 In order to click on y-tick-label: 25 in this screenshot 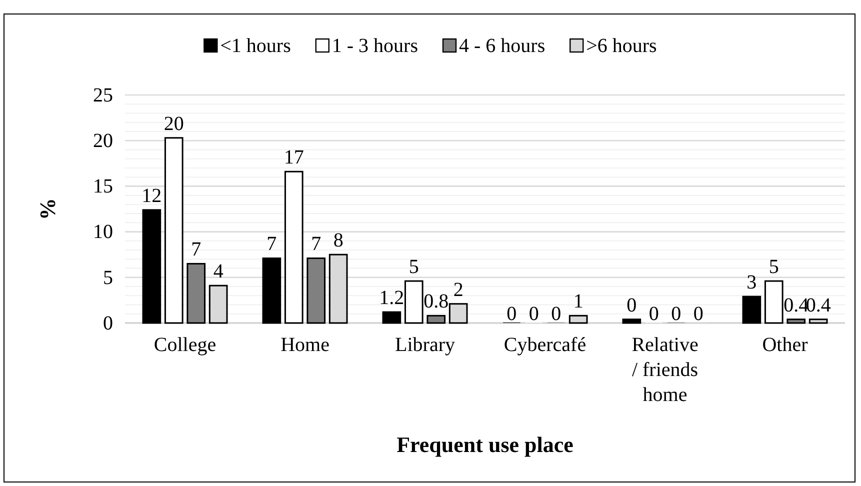, I will do `click(103, 95)`.